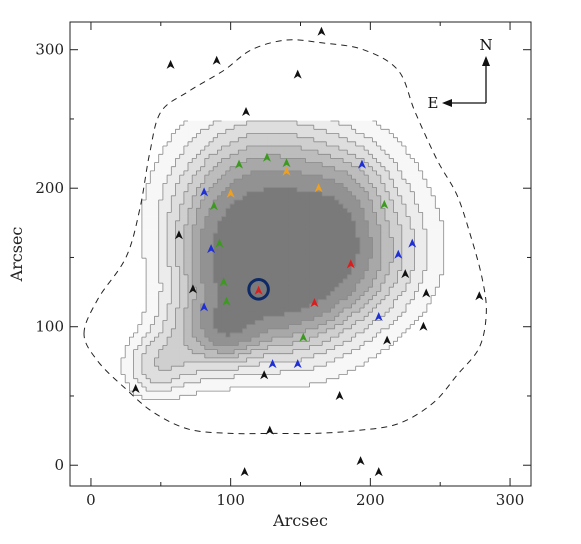  Describe the element at coordinates (230, 500) in the screenshot. I see `x-tick-label: 100` at that location.